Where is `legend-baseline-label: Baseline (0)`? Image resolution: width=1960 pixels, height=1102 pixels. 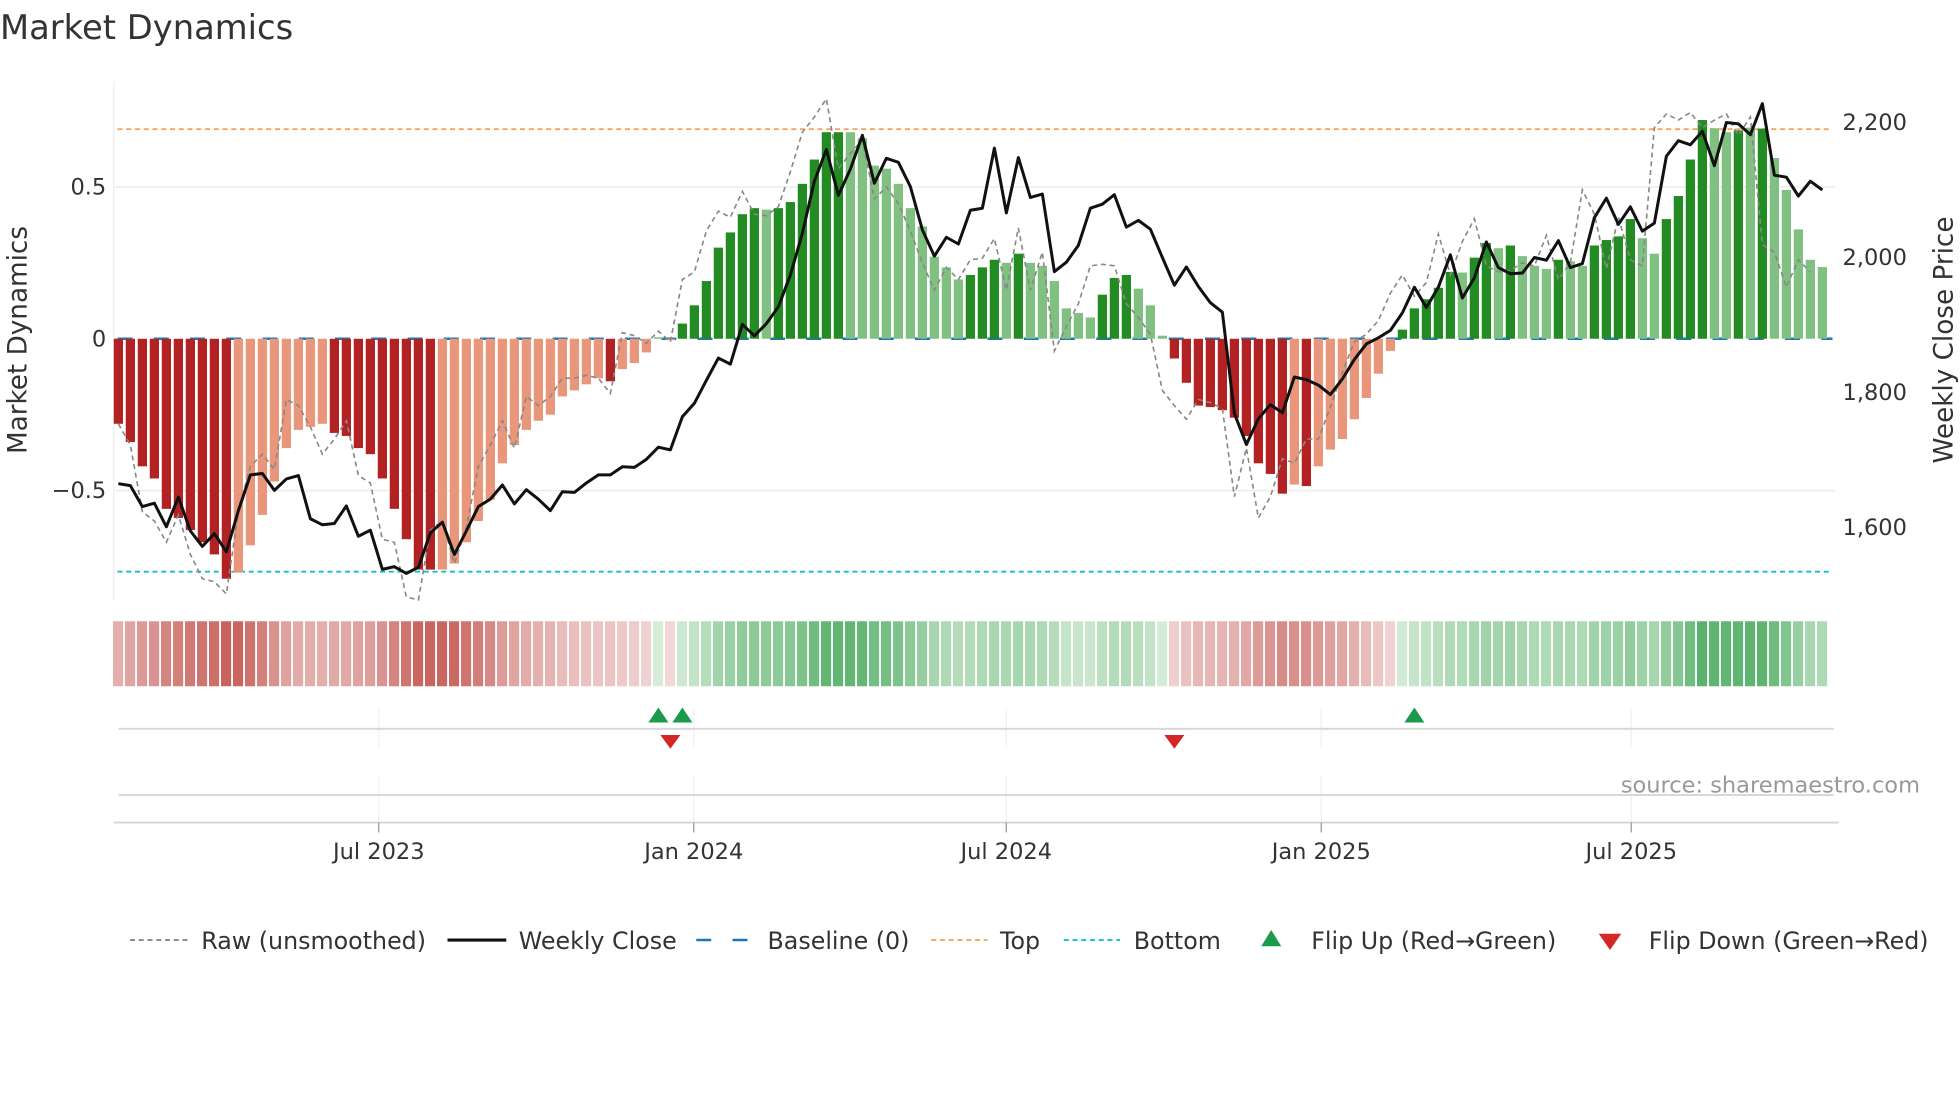 legend-baseline-label: Baseline (0) is located at coordinates (839, 941).